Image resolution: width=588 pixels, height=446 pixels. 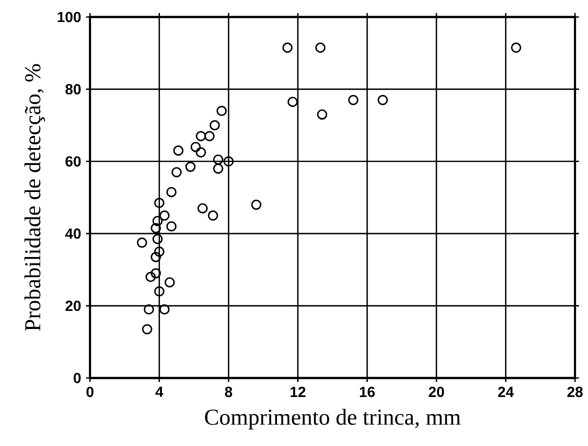 I want to click on x-tick-label: 8, so click(x=228, y=392).